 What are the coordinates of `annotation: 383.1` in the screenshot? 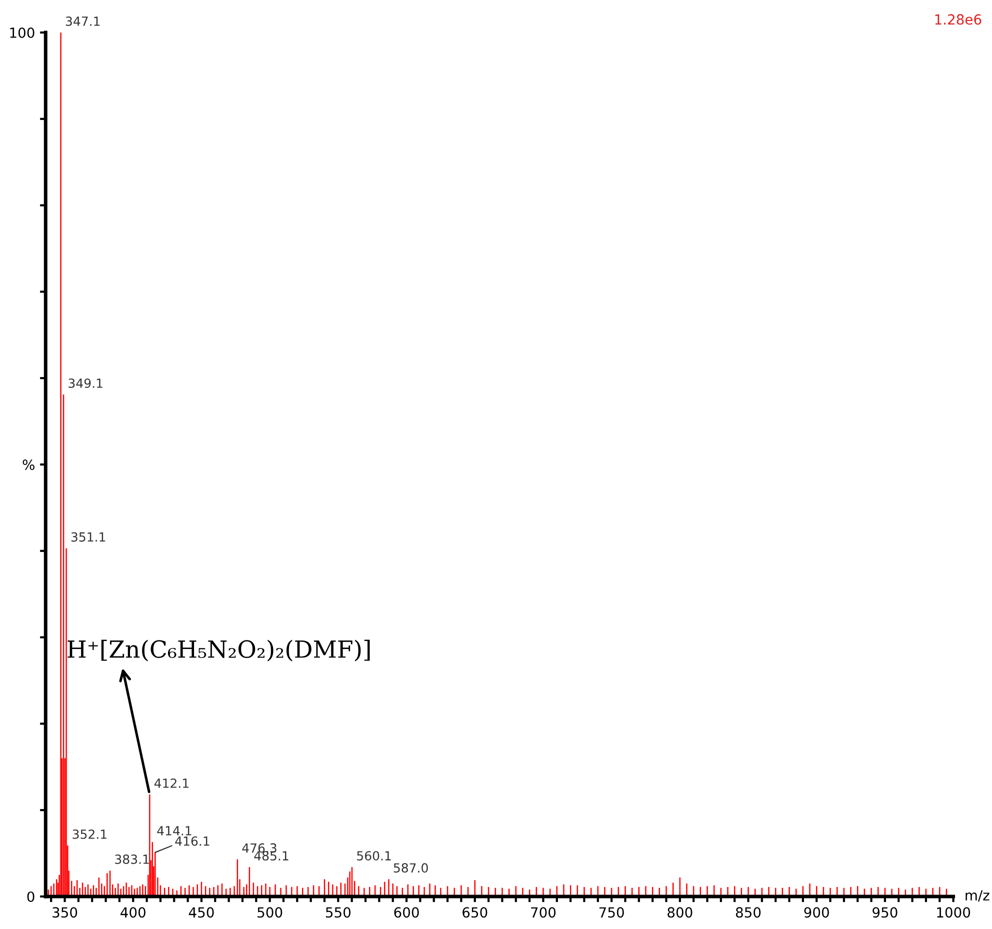 It's located at (132, 859).